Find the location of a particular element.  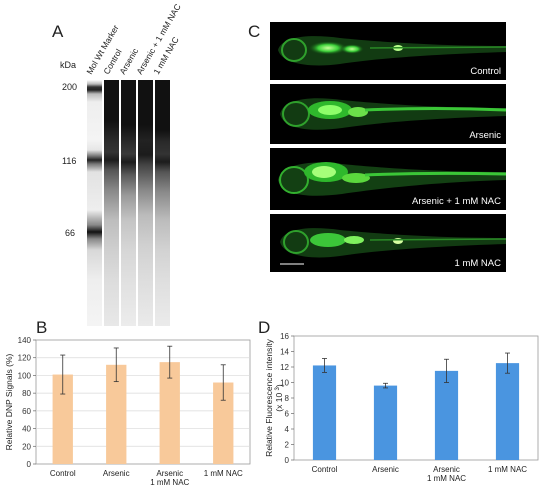

y-tick-label: 6 is located at coordinates (287, 414).